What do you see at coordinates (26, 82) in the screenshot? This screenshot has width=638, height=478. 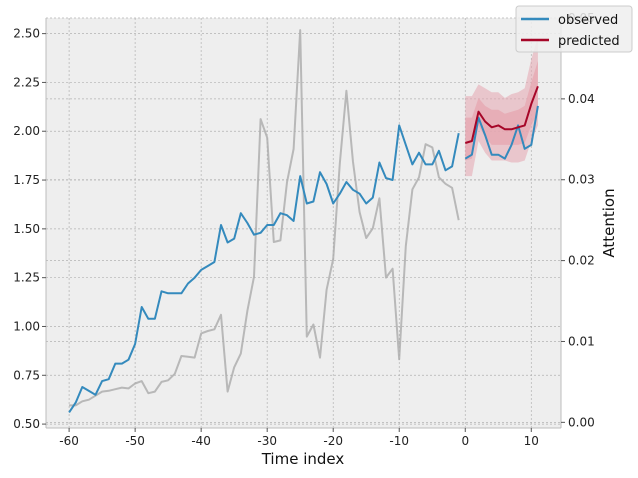 I see `y-tick-label: 2.25` at bounding box center [26, 82].